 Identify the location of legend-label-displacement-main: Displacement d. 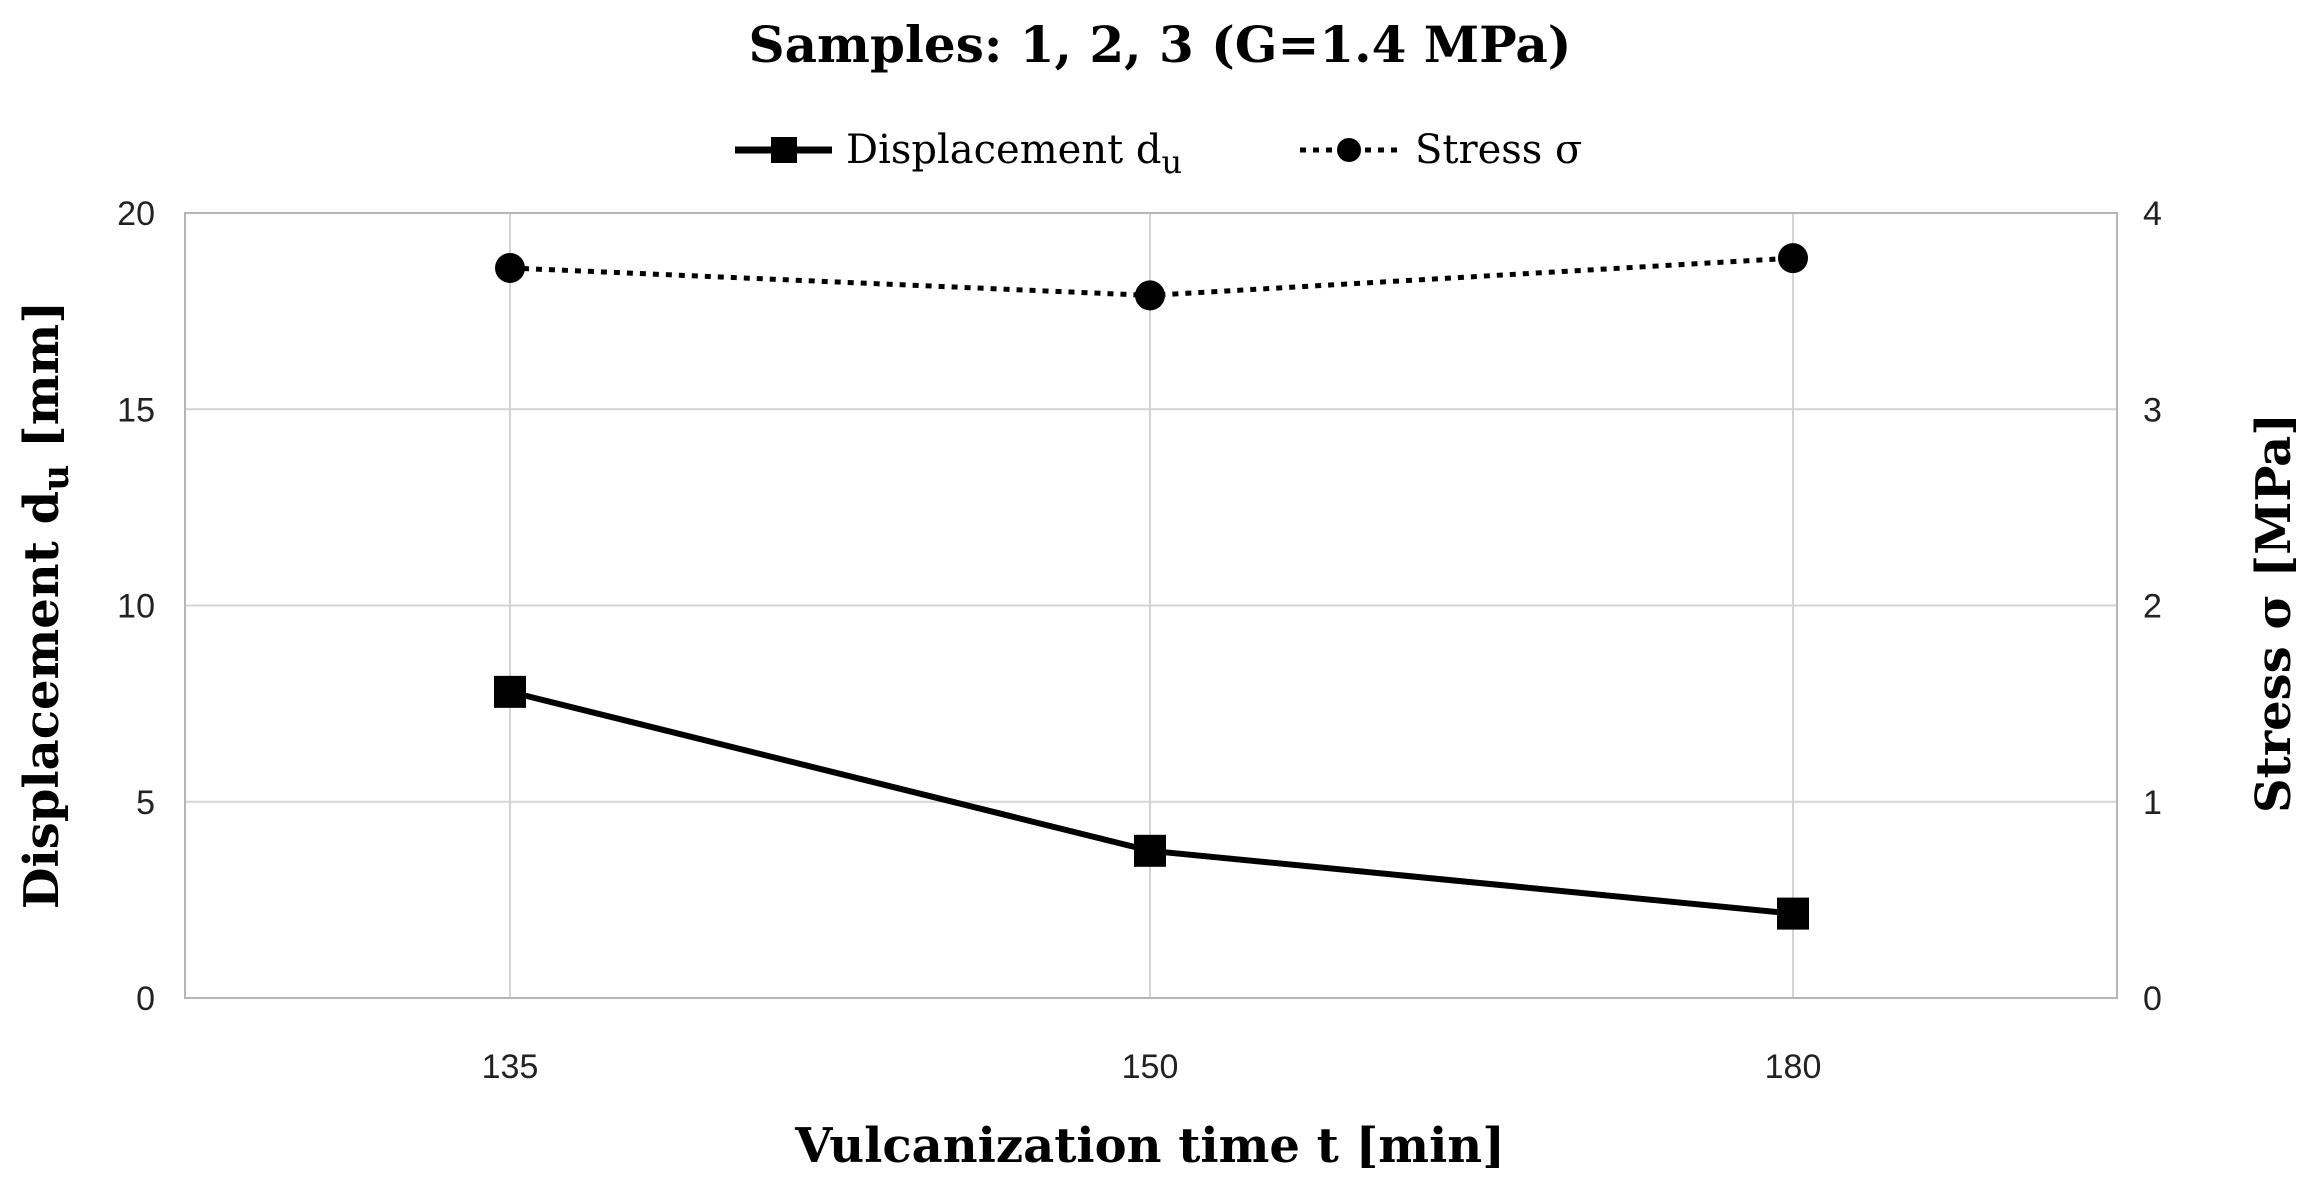
(1003, 150).